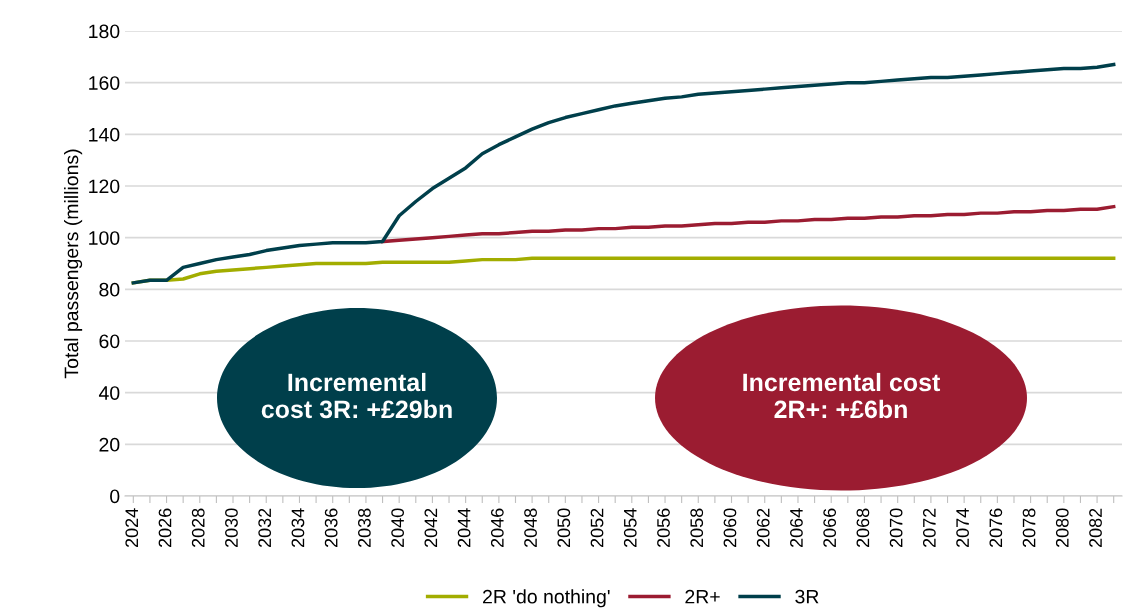 The height and width of the screenshot is (616, 1137). I want to click on x-tick-label: 2032, so click(265, 528).